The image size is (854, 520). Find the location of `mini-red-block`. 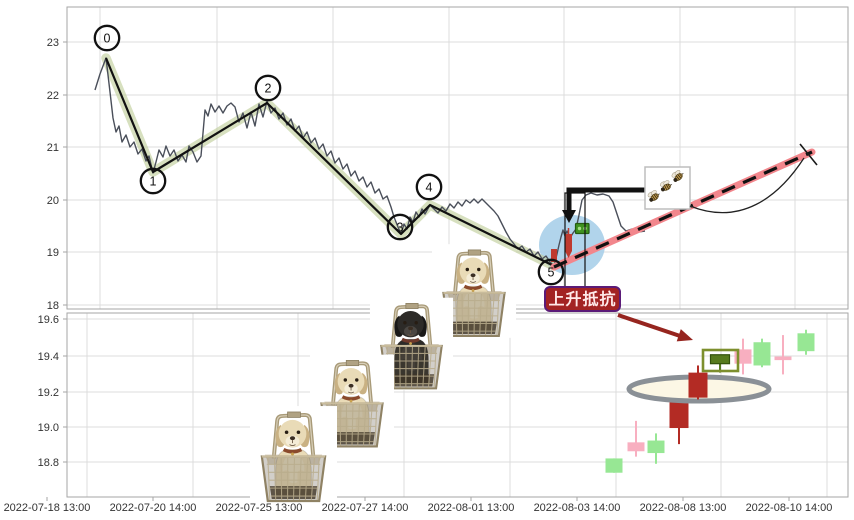

mini-red-block is located at coordinates (554, 255).